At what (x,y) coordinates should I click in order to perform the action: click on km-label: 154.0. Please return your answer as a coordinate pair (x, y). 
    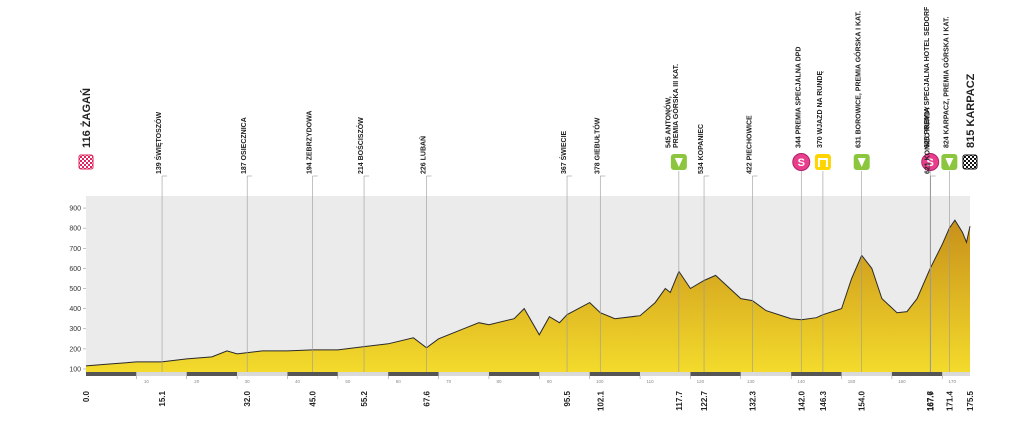
    Looking at the image, I should click on (862, 400).